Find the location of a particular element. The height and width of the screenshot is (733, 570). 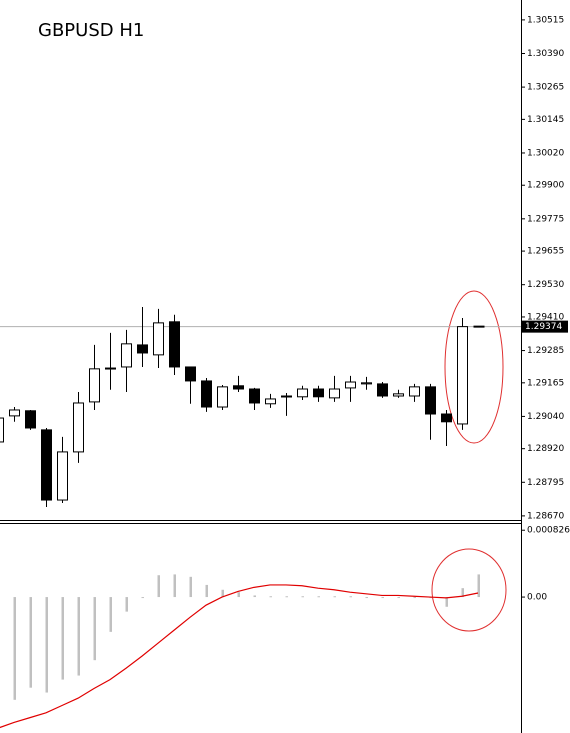

y-tick-label: 1.28920 is located at coordinates (545, 449).